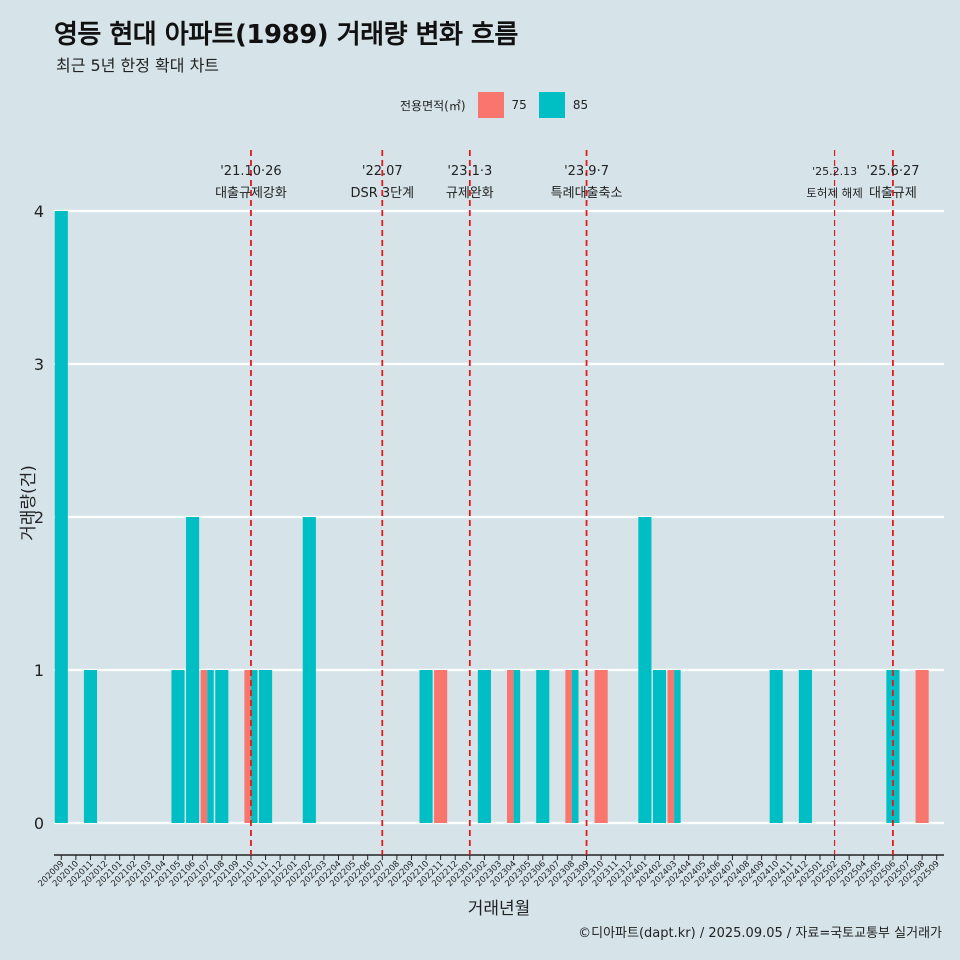 The width and height of the screenshot is (960, 960). What do you see at coordinates (892, 171) in the screenshot?
I see `event-date-202506: '25.6·27` at bounding box center [892, 171].